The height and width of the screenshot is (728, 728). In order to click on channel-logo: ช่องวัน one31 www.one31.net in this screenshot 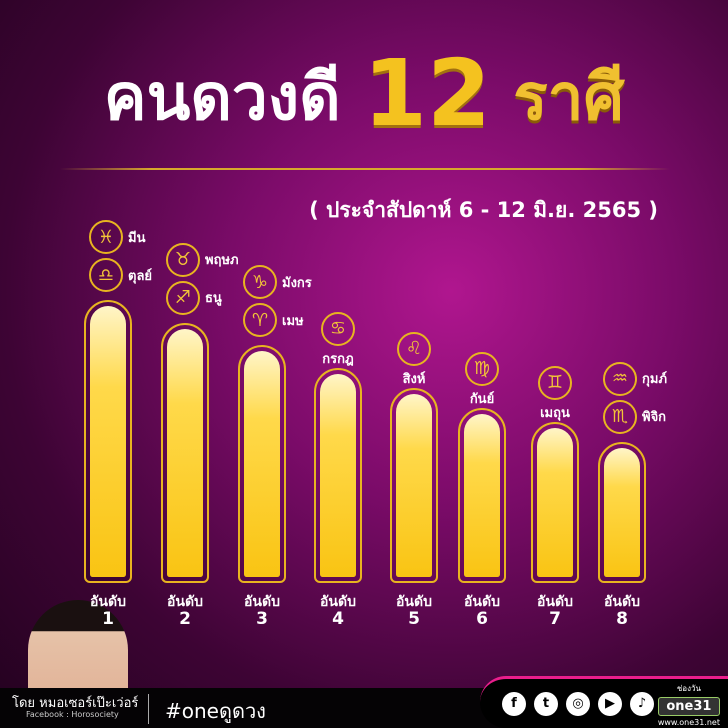, I will do `click(688, 704)`.